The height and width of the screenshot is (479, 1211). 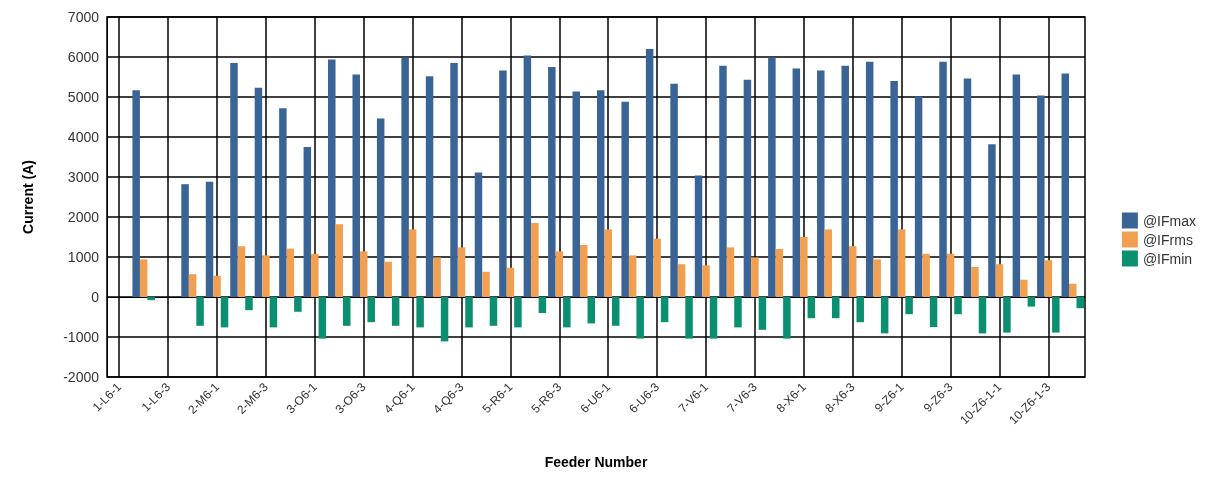 What do you see at coordinates (81, 377) in the screenshot?
I see `y-tick-label: -2000` at bounding box center [81, 377].